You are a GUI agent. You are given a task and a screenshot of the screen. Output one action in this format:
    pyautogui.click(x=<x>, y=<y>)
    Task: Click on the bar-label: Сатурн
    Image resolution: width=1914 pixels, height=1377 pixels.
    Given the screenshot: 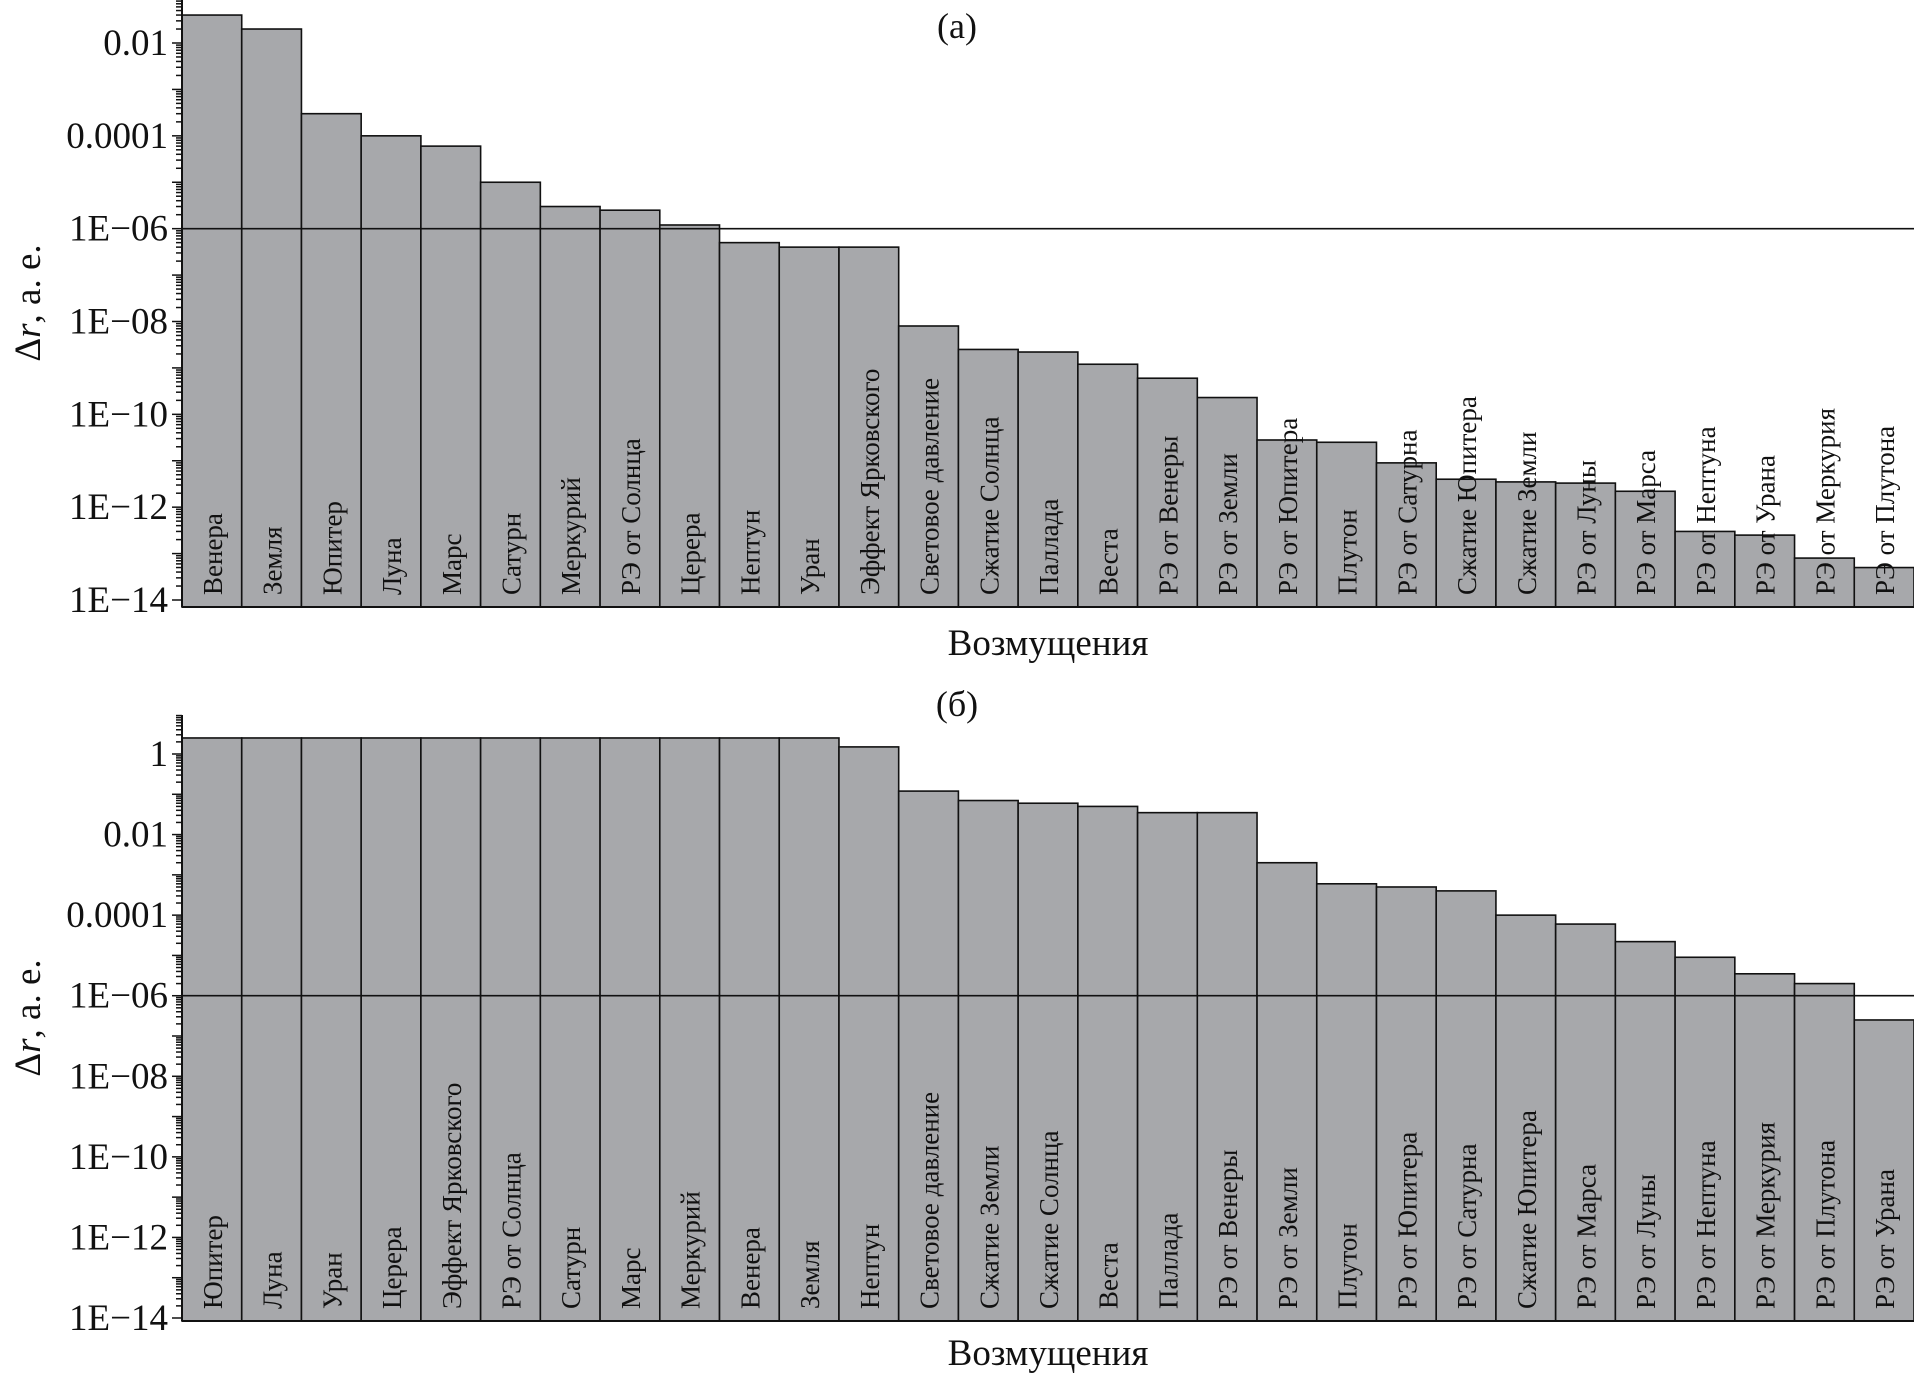 What is the action you would take?
    pyautogui.click(x=511, y=554)
    